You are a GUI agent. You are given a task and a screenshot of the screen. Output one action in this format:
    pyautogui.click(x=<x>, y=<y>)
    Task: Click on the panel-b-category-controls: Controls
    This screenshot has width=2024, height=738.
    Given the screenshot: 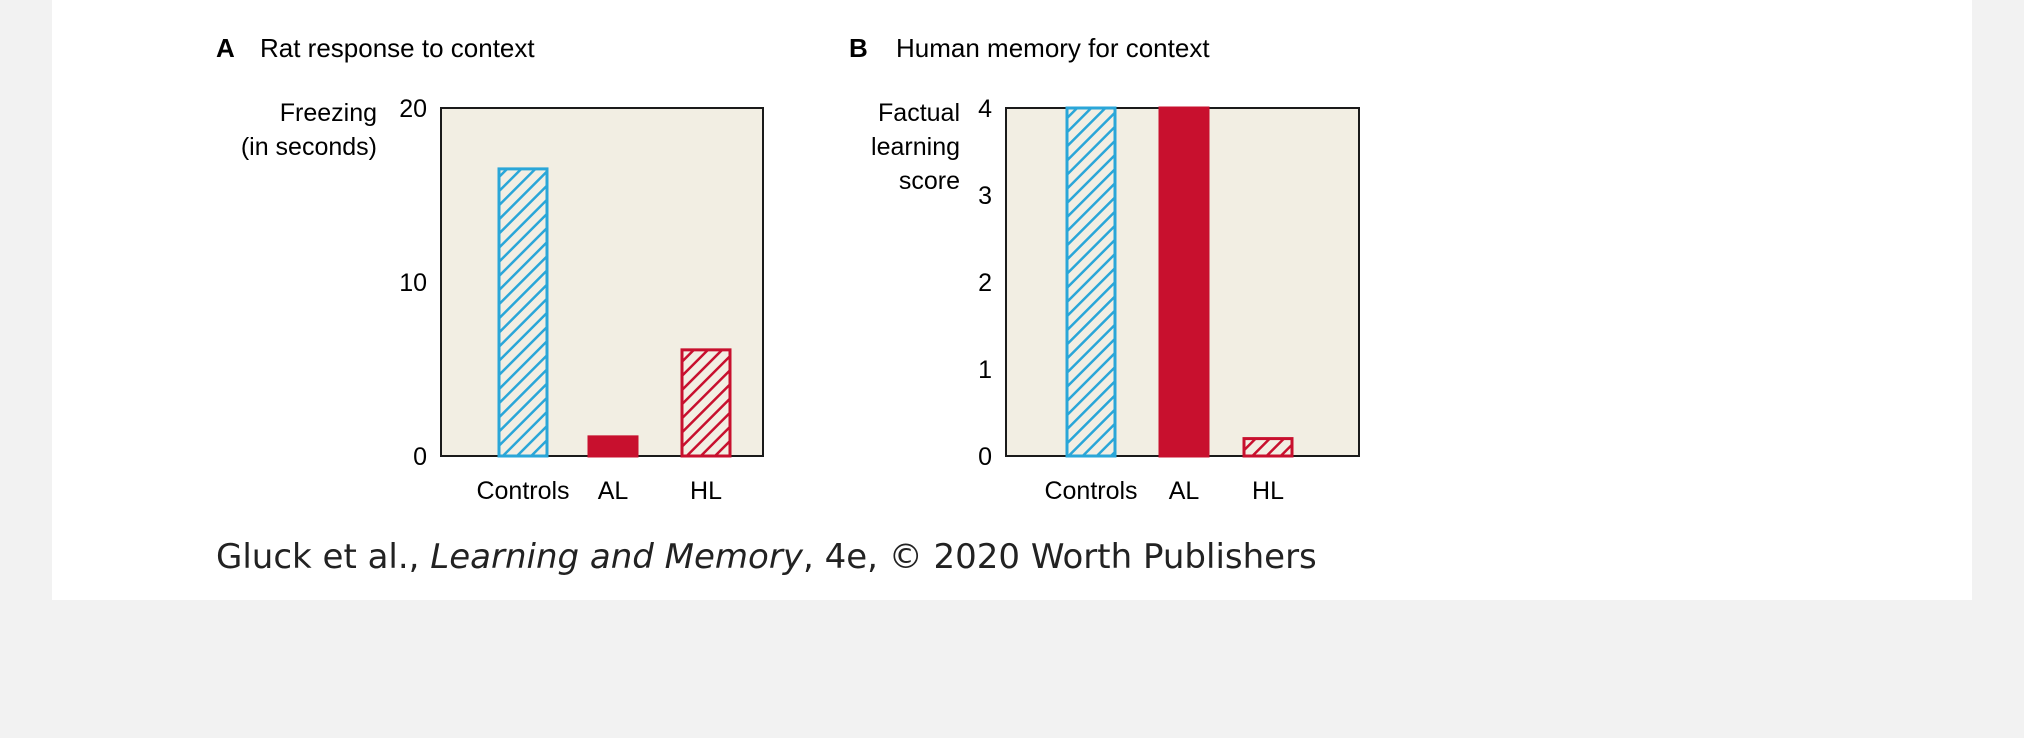 What is the action you would take?
    pyautogui.click(x=1090, y=491)
    